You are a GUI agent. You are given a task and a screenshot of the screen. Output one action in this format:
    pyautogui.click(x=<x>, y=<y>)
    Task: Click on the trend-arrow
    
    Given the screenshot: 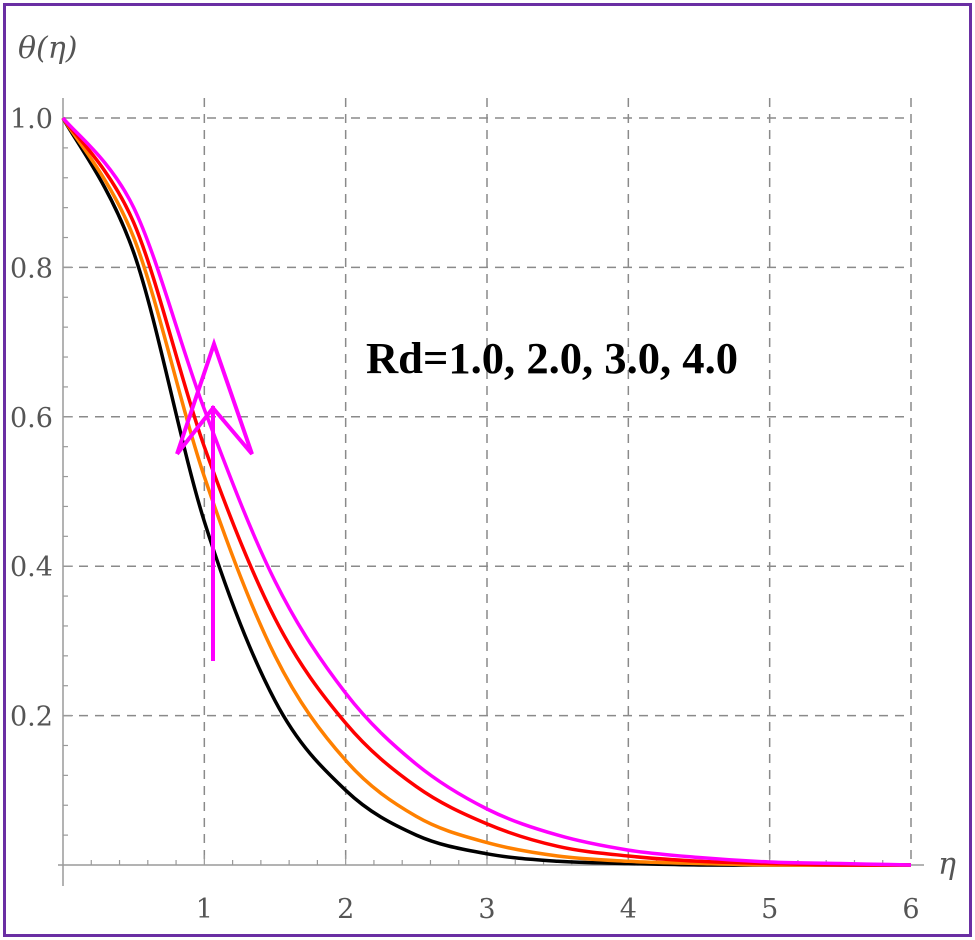 What is the action you would take?
    pyautogui.click(x=214, y=499)
    